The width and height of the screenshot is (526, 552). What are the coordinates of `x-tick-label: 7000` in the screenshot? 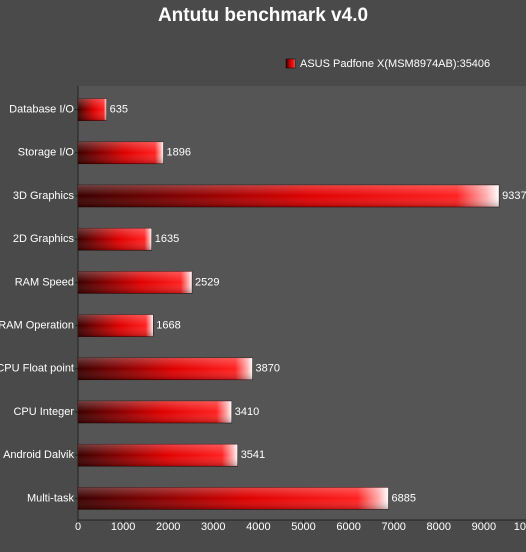 It's located at (393, 527).